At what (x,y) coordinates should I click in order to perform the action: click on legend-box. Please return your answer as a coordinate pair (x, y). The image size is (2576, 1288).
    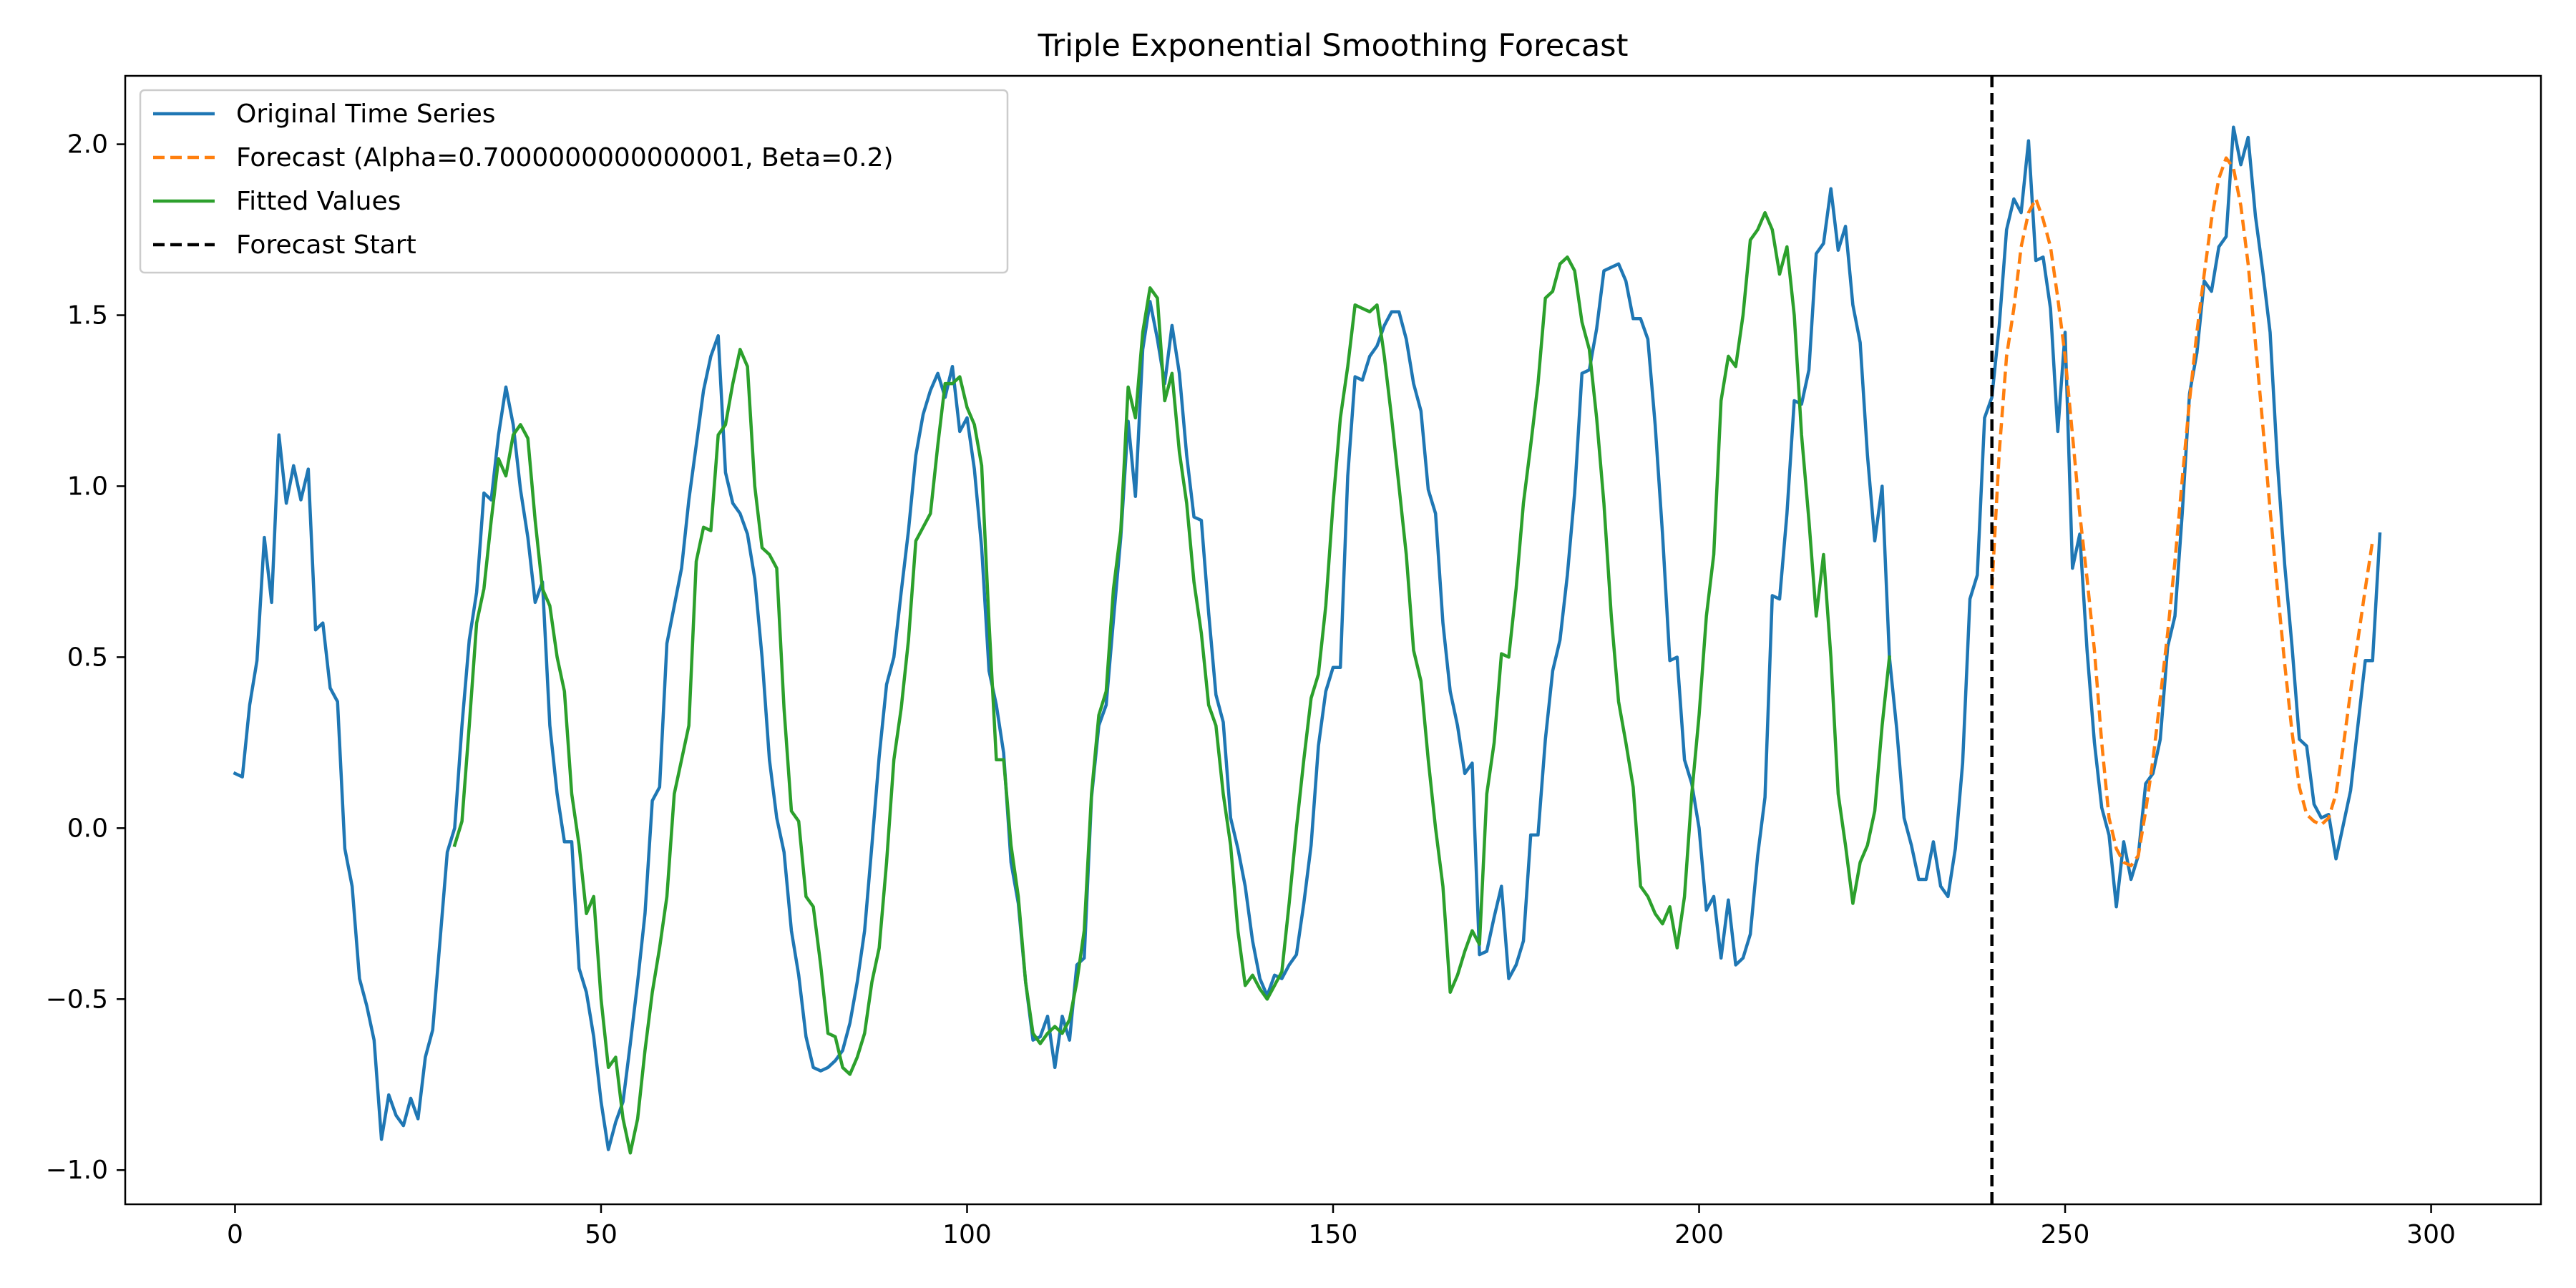
    Looking at the image, I should click on (574, 181).